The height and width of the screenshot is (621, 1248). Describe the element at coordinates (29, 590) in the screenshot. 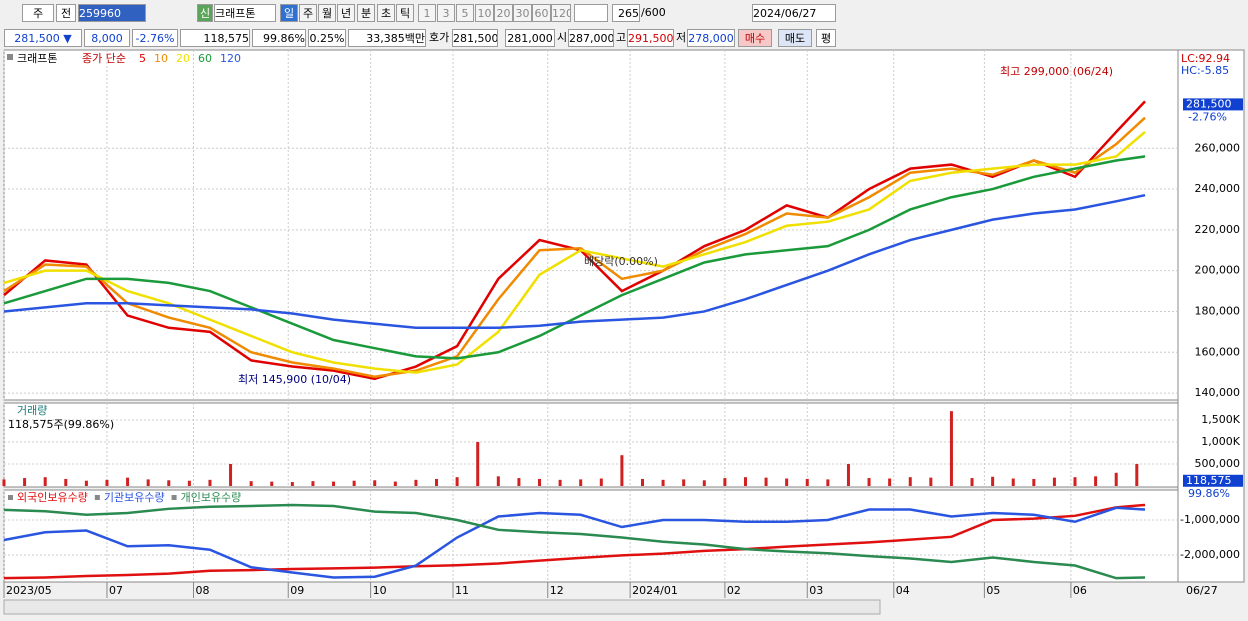

I see `x-tick-label: 2023/05` at that location.